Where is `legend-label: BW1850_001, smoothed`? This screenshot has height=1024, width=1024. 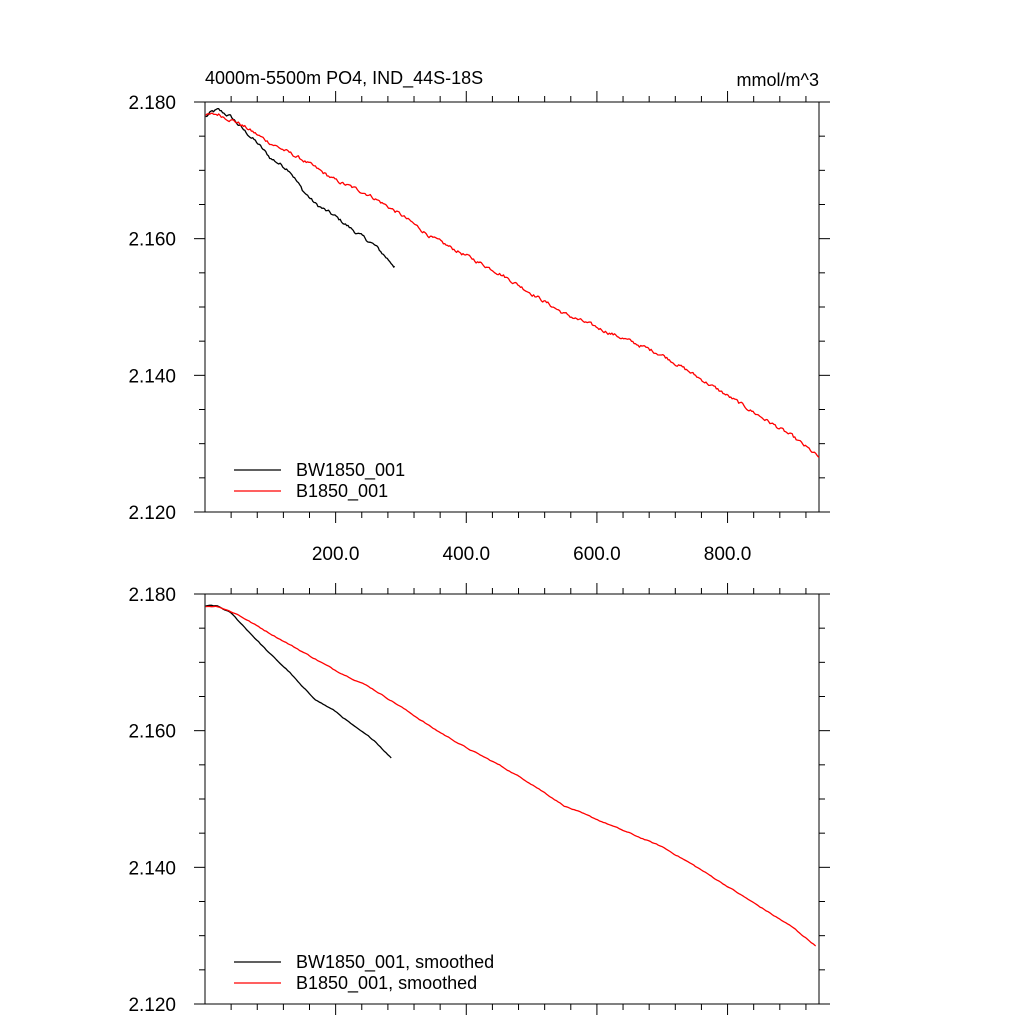
legend-label: BW1850_001, smoothed is located at coordinates (395, 962).